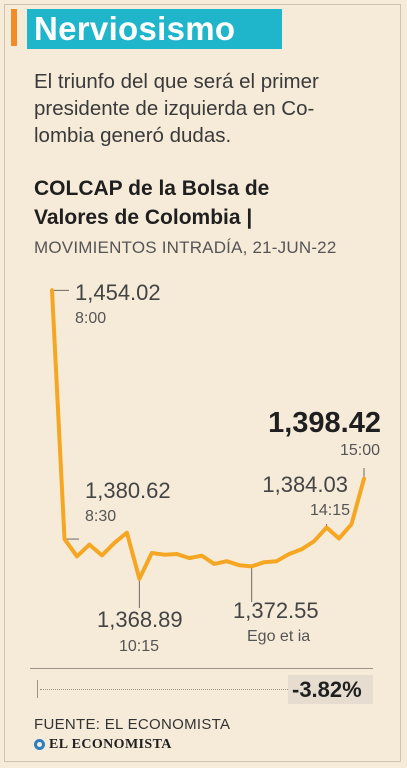 Image resolution: width=407 pixels, height=768 pixels. What do you see at coordinates (133, 135) in the screenshot?
I see `subtitle-line: lombia generó dudas.` at bounding box center [133, 135].